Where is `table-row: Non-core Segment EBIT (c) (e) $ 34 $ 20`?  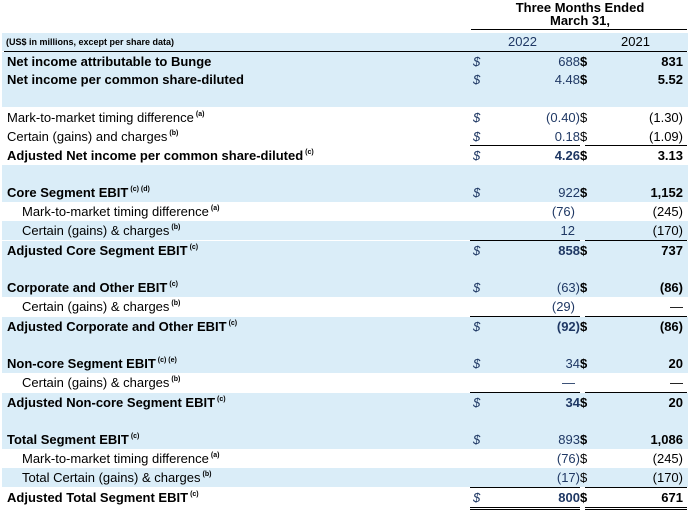
table-row: Non-core Segment EBIT (c) (e) $ 34 $ 20 is located at coordinates (346, 354).